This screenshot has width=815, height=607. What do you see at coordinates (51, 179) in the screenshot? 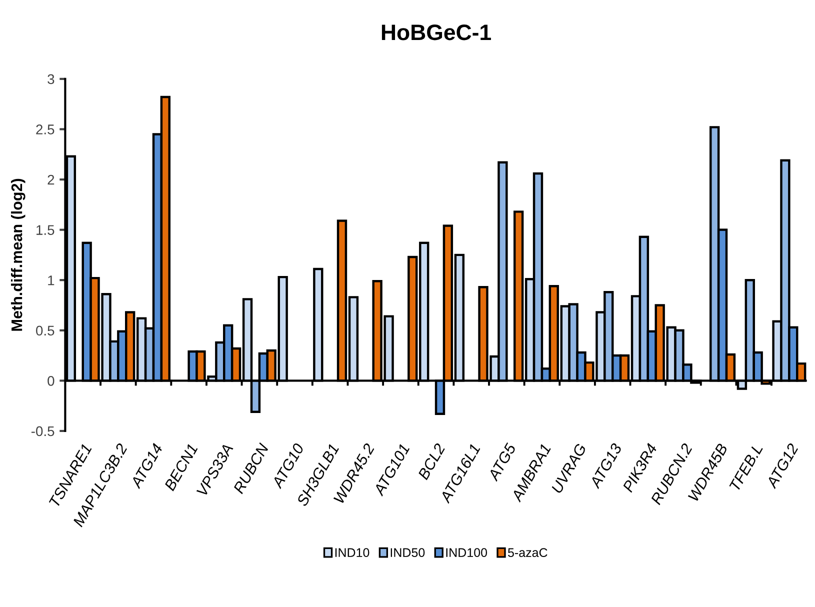
I see `y-tick-label: 2` at bounding box center [51, 179].